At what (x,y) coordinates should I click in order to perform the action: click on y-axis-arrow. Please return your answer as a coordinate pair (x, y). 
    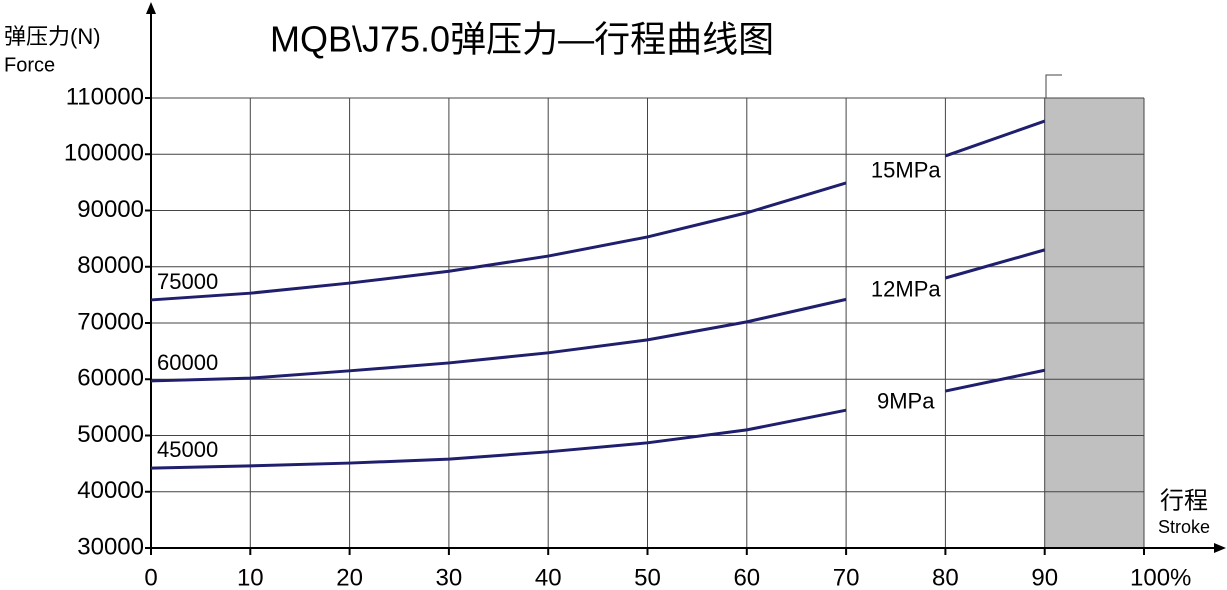
    Looking at the image, I should click on (151, 8).